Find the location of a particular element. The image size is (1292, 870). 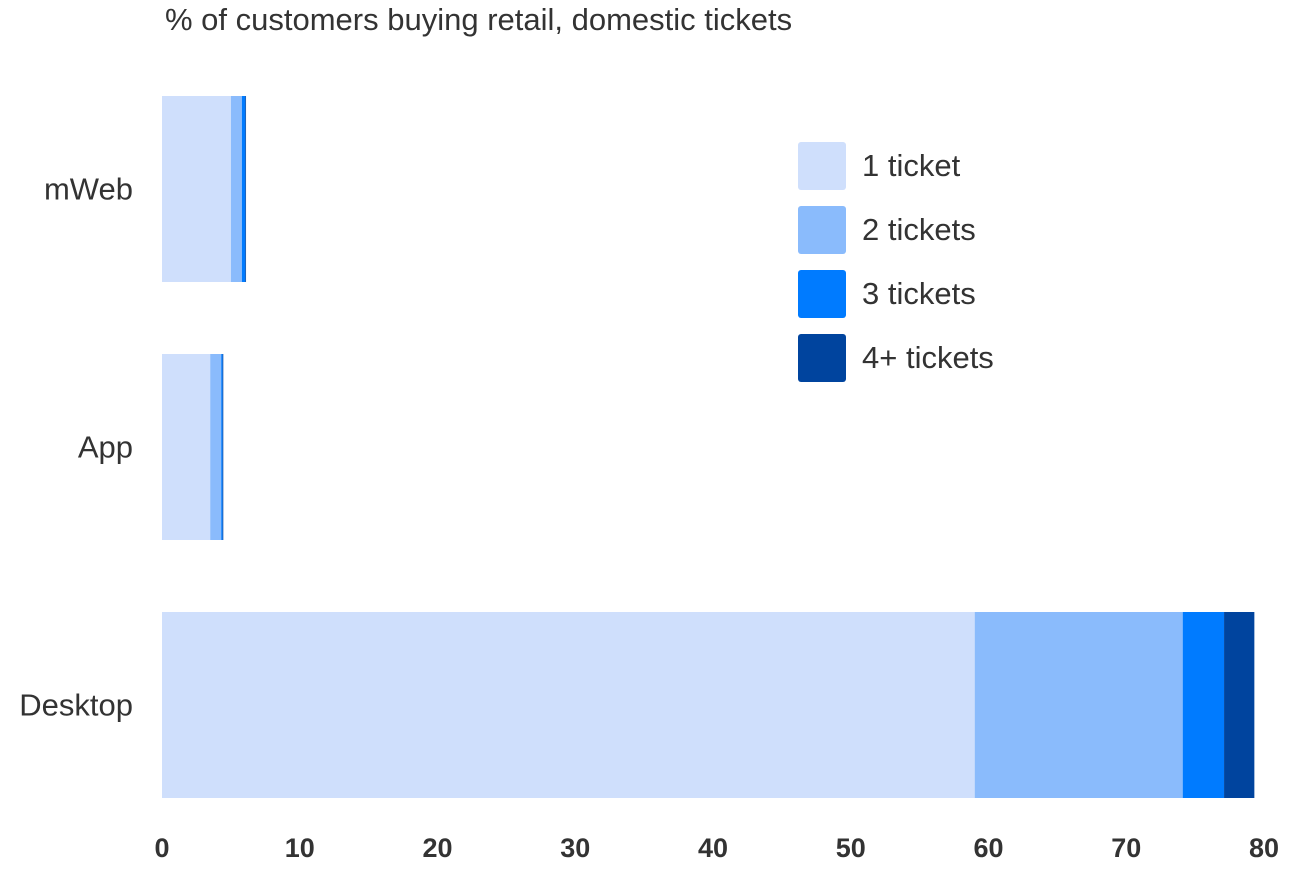

x-tick-label: 20 is located at coordinates (437, 848).